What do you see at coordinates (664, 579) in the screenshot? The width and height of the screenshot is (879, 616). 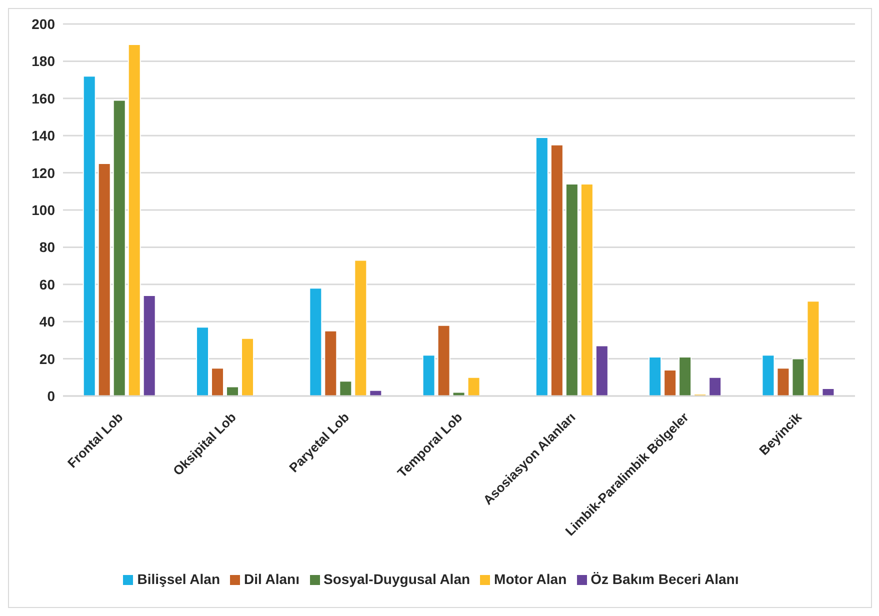 I see `legend-label: Öz Bakım Beceri Alanı` at bounding box center [664, 579].